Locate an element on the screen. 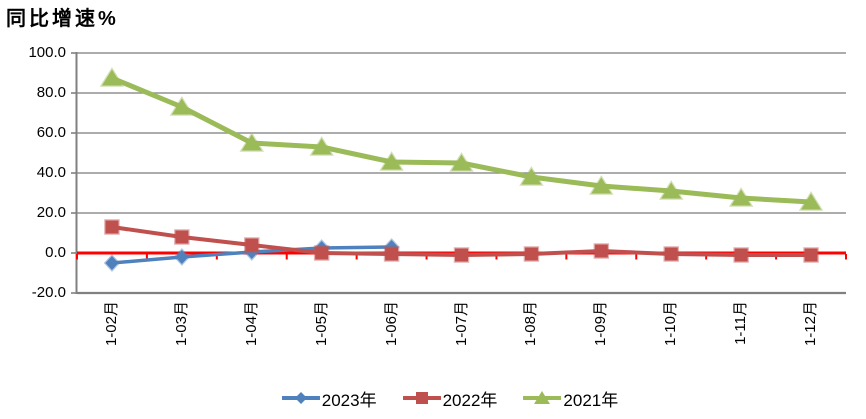  x-axis-label: 1-07月 is located at coordinates (461, 324).